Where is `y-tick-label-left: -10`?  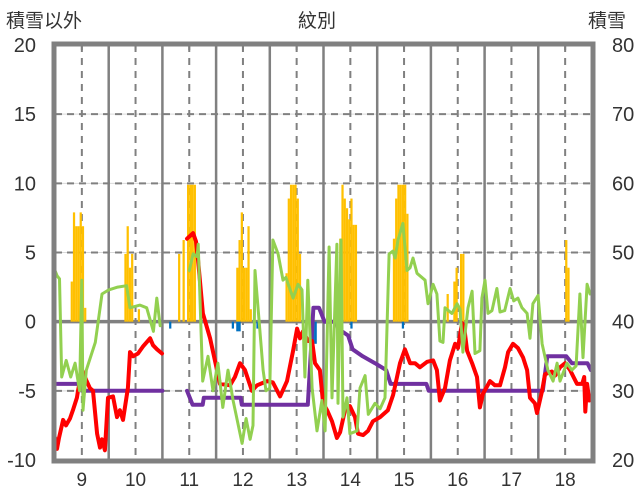 y-tick-label-left: -10 is located at coordinates (21, 461).